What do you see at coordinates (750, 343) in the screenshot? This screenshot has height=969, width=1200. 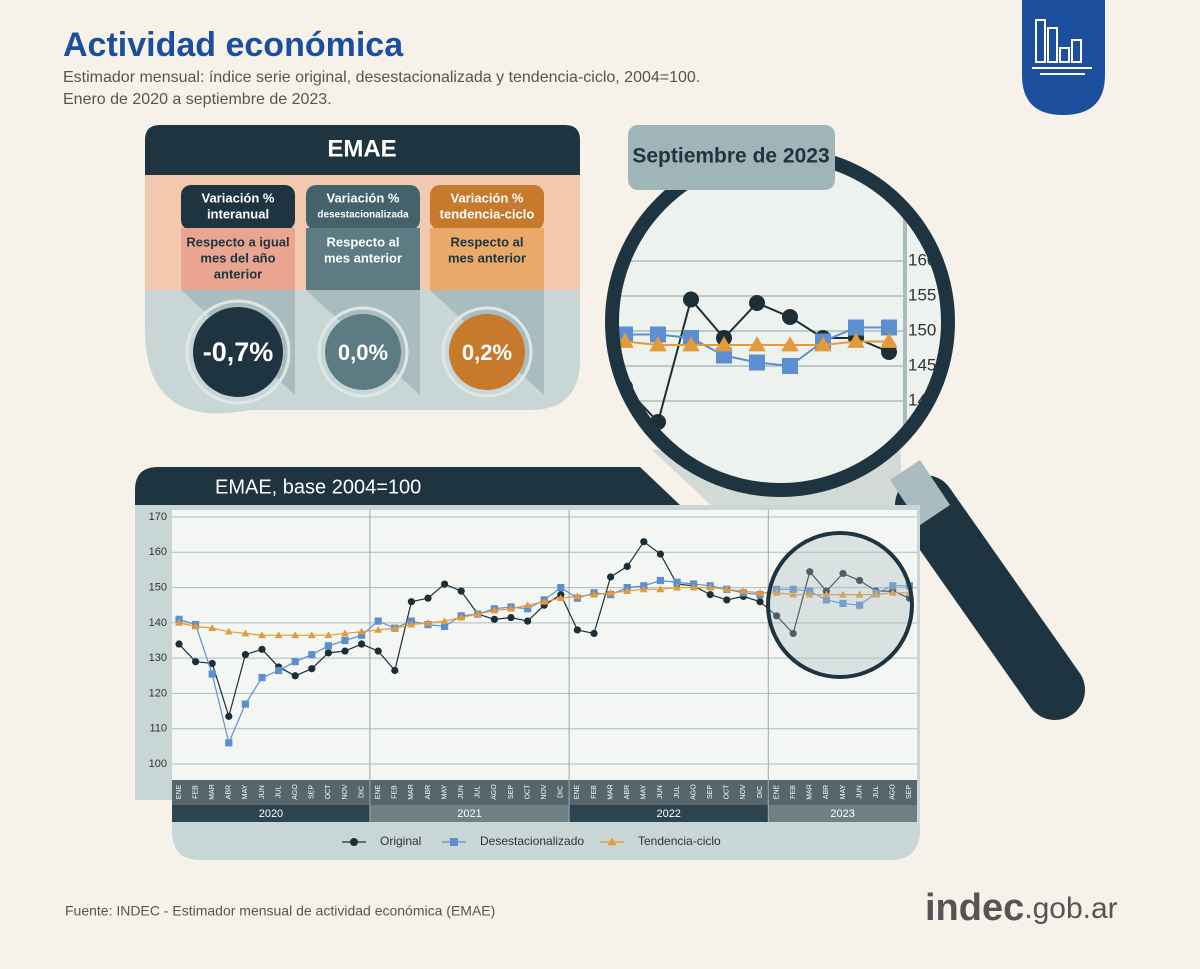 I see `series-line` at bounding box center [750, 343].